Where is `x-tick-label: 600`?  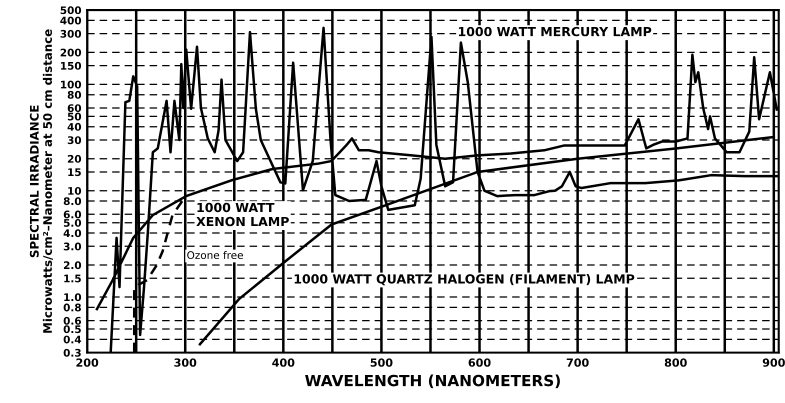
x-tick-label: 600 is located at coordinates (479, 362).